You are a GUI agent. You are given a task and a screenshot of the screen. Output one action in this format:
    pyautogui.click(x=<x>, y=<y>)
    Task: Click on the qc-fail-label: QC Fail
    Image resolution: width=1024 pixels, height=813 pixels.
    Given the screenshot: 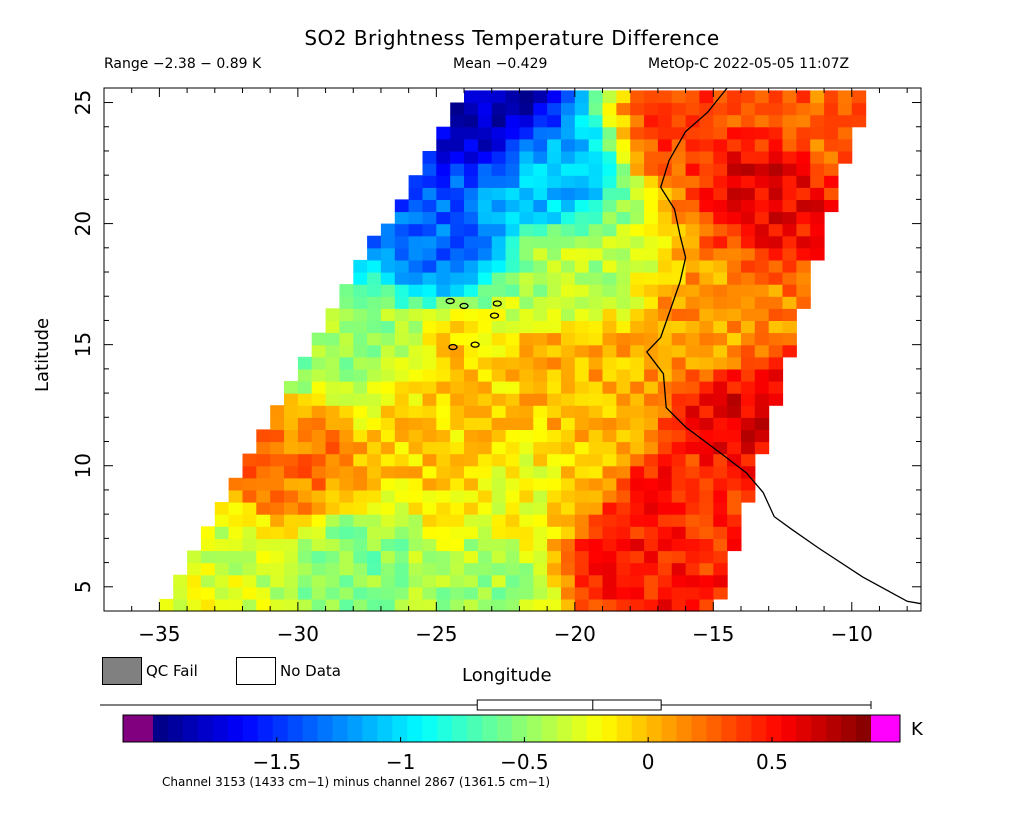 What is the action you would take?
    pyautogui.click(x=172, y=671)
    